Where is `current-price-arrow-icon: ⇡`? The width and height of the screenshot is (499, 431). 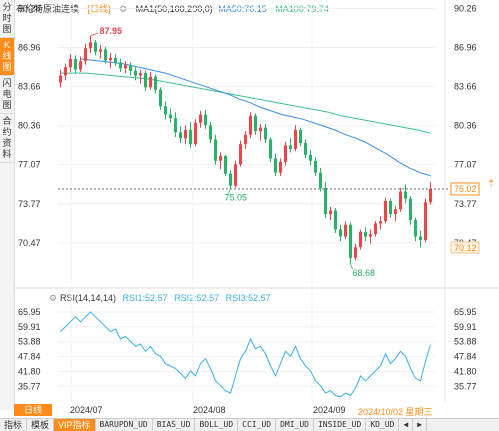
current-price-arrow-icon: ⇡ is located at coordinates (491, 184).